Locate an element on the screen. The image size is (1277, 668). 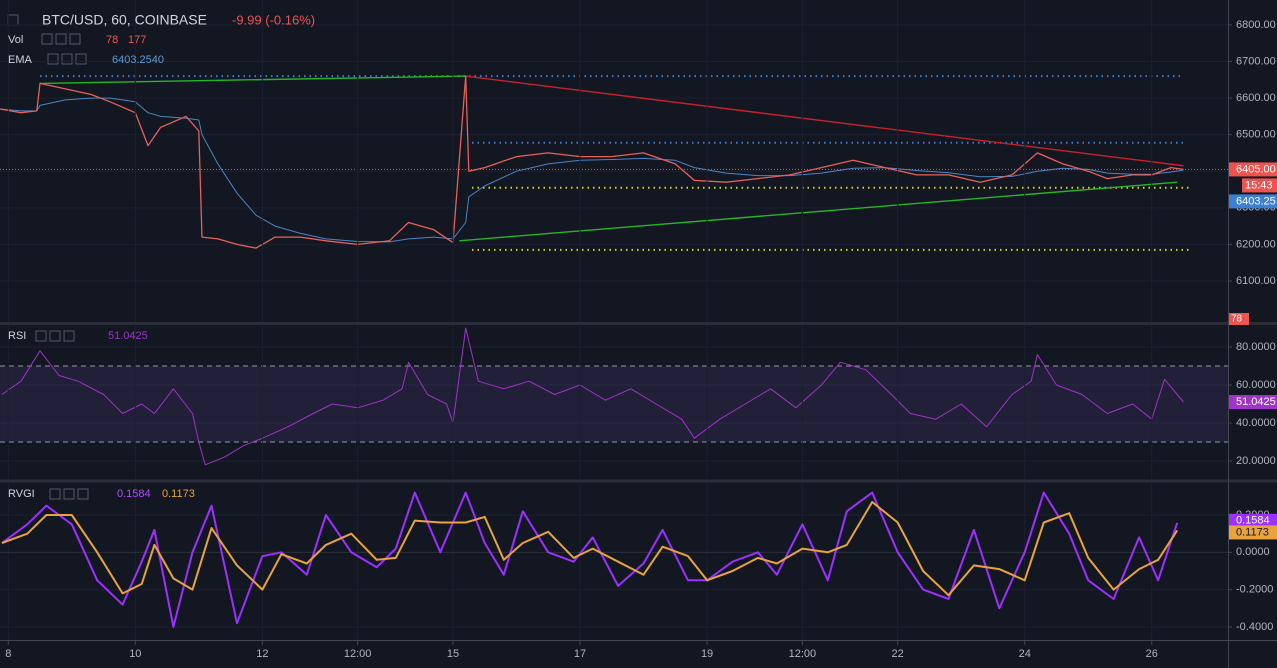
x-tick-label: 10 is located at coordinates (135, 654).